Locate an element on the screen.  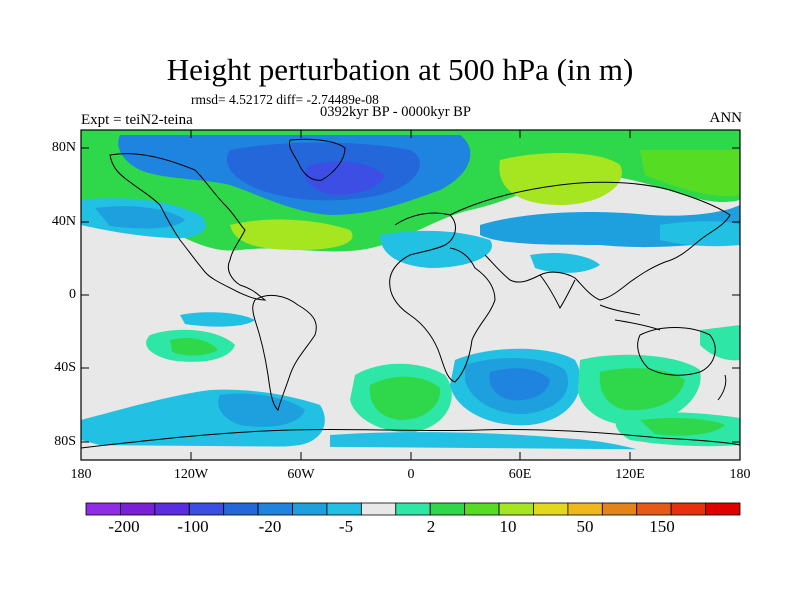
colorbar-label: -5 is located at coordinates (346, 526).